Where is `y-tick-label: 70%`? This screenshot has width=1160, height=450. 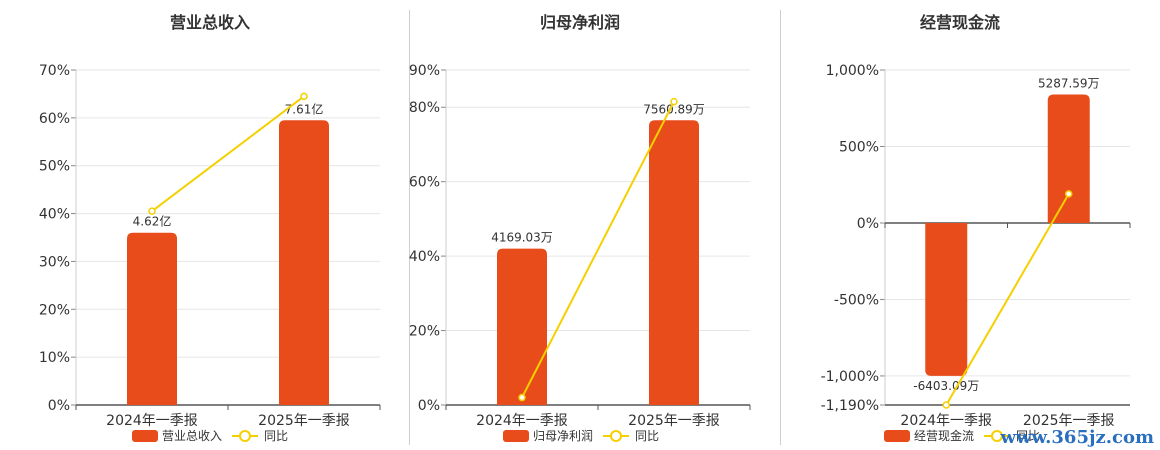
y-tick-label: 70% is located at coordinates (54, 71).